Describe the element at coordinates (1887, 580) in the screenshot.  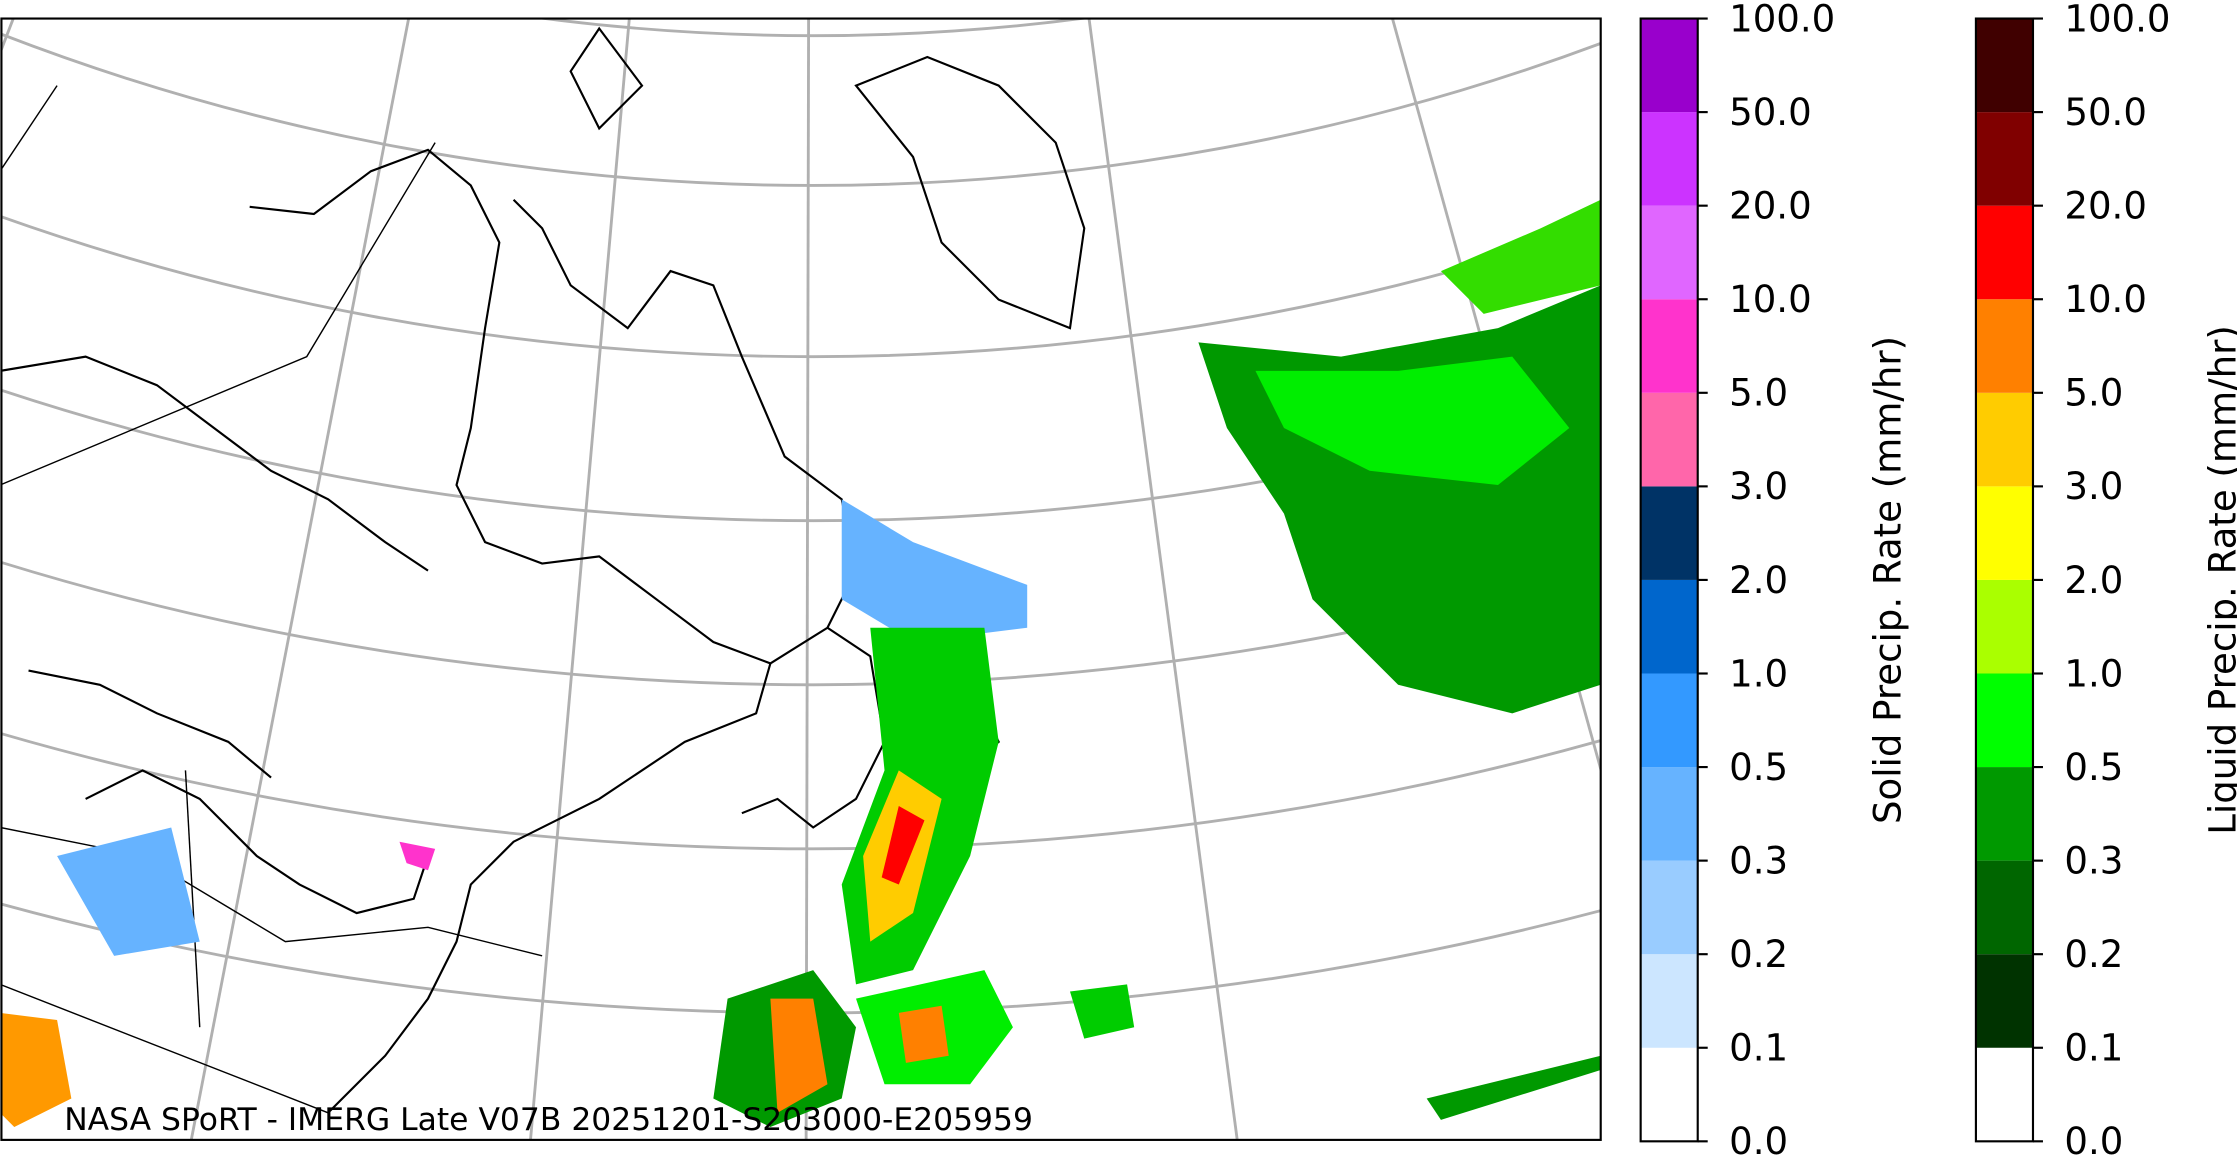
I see `colorbar-label: Solid Precip. Rate (mm/hr)` at that location.